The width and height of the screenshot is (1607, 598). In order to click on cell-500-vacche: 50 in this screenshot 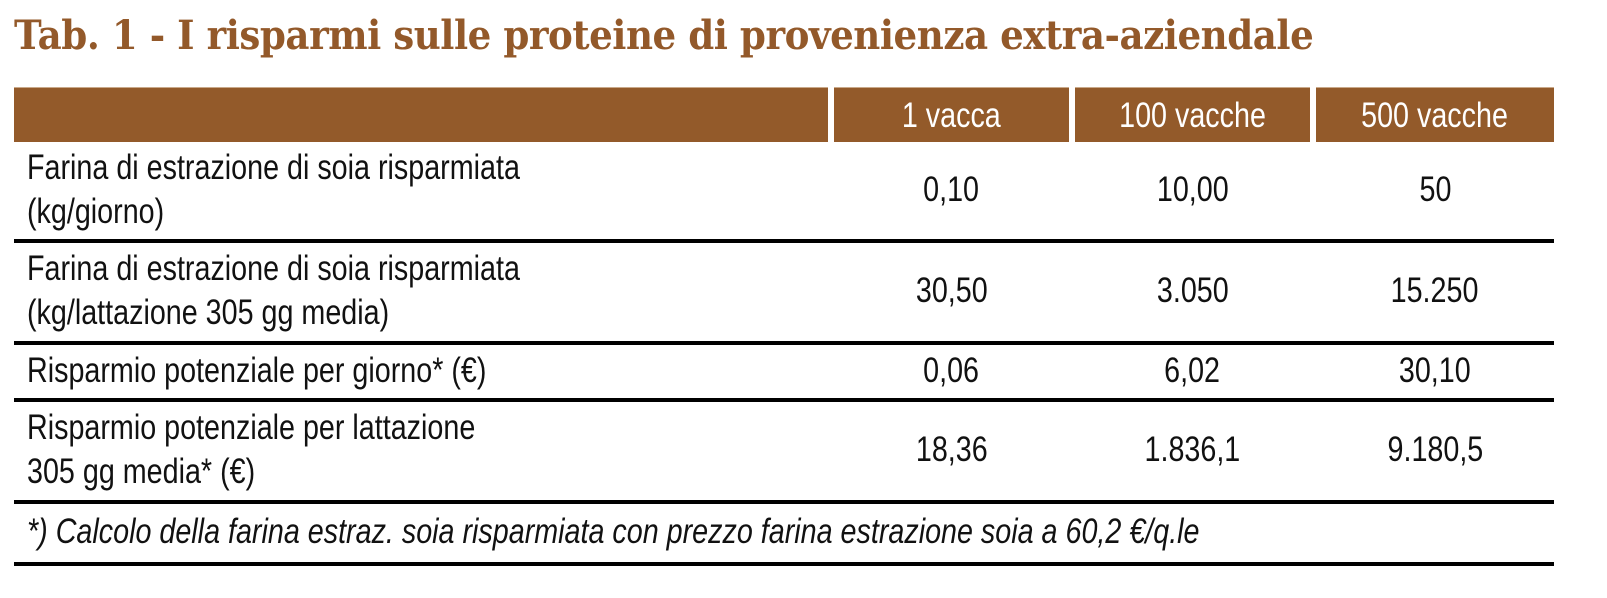, I will do `click(1435, 189)`.